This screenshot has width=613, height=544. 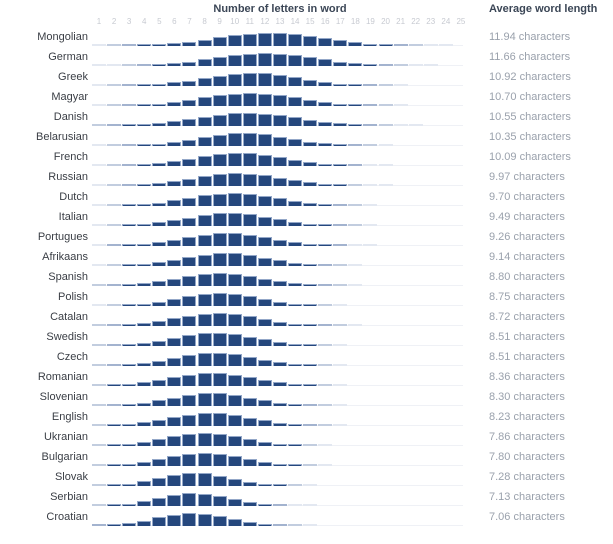 I want to click on average-word-length-value: 9.14 characters, so click(x=527, y=257).